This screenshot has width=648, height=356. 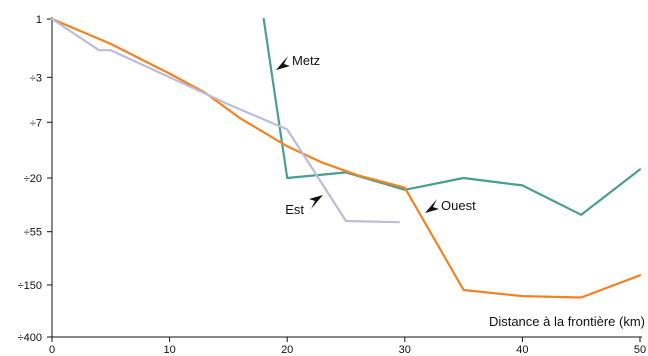 I want to click on x-tick-label: 20, so click(x=287, y=350).